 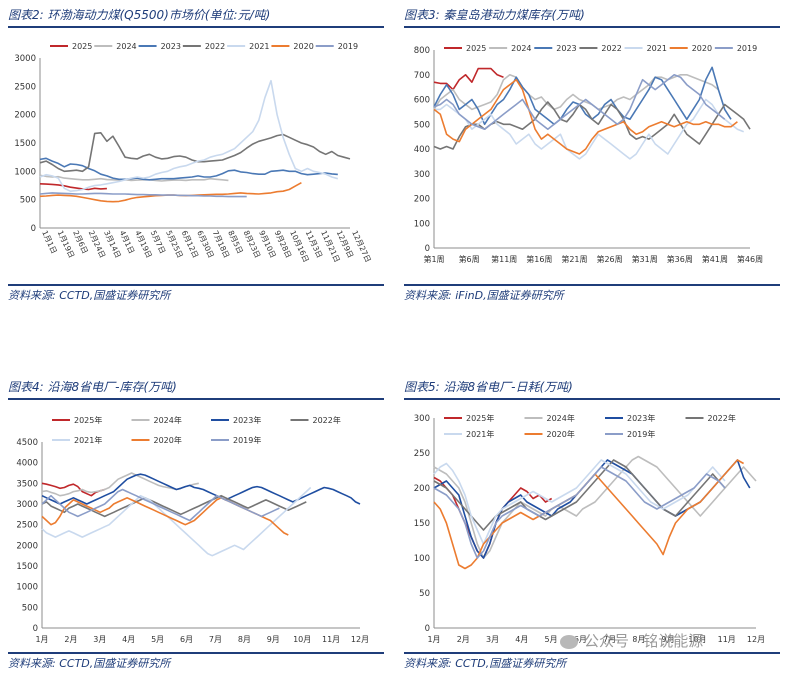 I want to click on x-tick-label: 第46周, so click(x=750, y=259).